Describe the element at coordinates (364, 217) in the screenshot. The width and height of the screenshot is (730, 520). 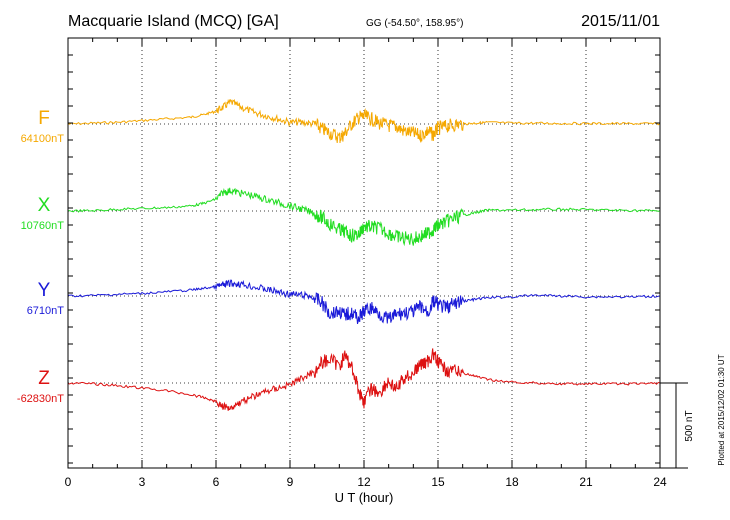
I see `series-line-x` at that location.